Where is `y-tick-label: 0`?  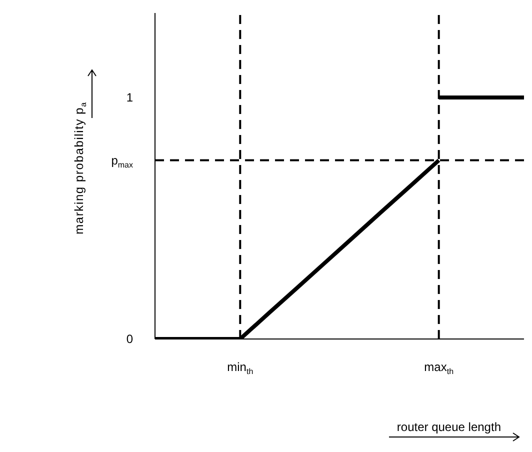 y-tick-label: 0 is located at coordinates (130, 339).